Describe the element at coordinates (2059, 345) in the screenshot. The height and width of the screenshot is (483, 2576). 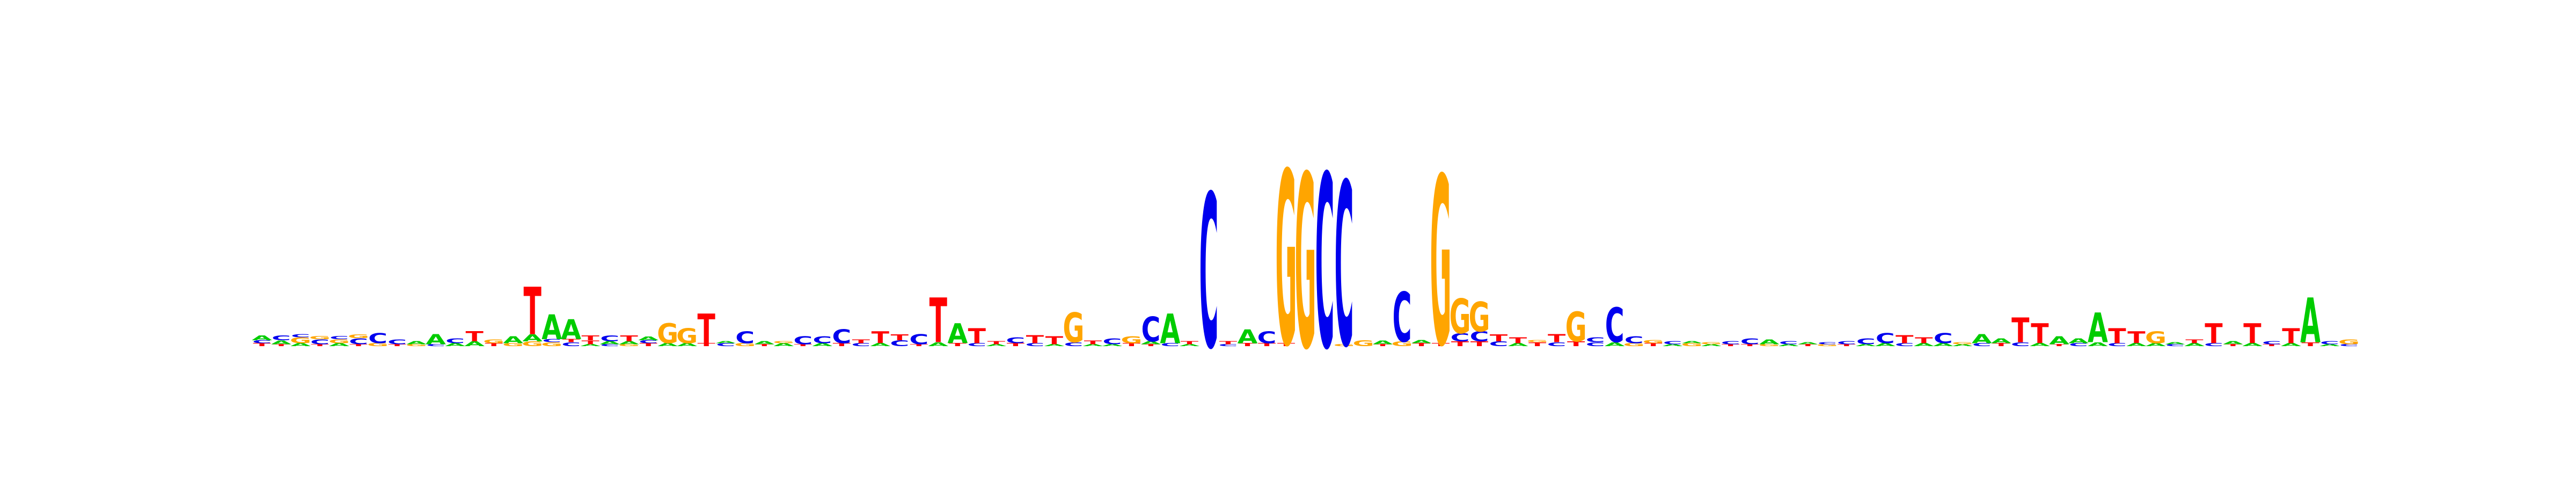
I see `logo-letter-t-pos-94: T` at that location.